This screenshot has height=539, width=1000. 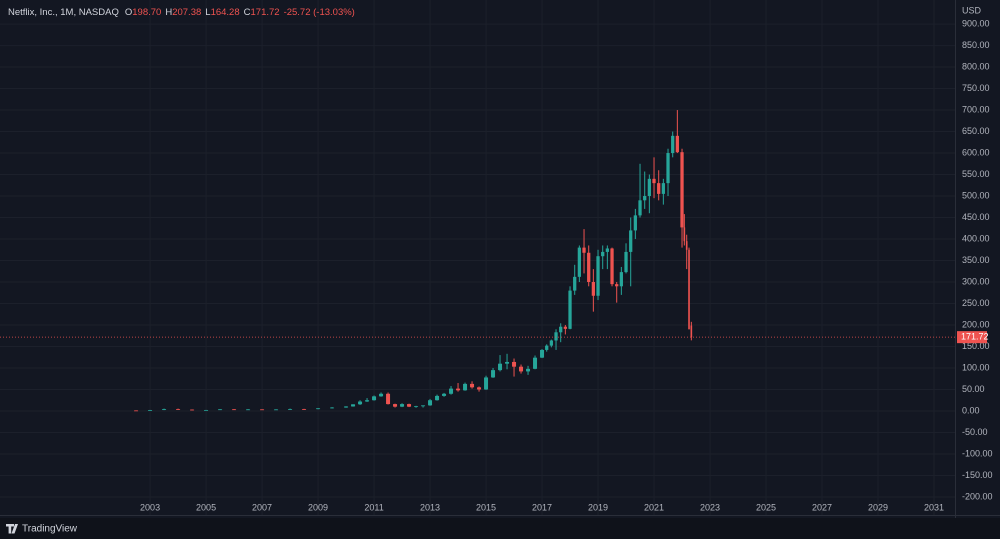 I want to click on y-tick-label: -150.00, so click(x=977, y=475).